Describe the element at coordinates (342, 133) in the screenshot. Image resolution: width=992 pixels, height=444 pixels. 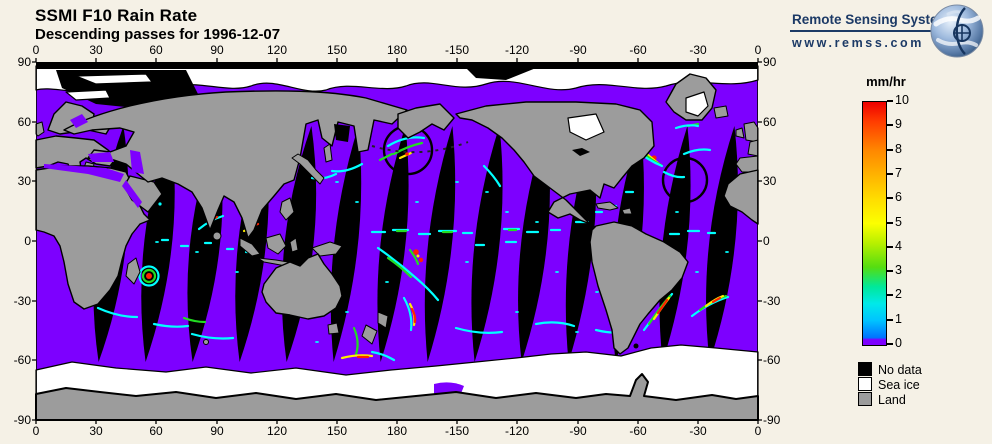
I see `okhotsk-no-data` at that location.